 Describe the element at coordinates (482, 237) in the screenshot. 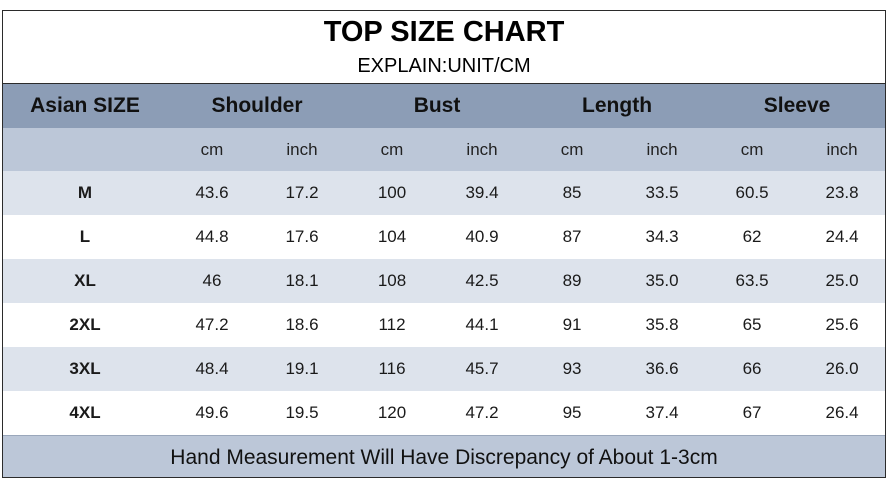

I see `table-cell: 40.9` at that location.